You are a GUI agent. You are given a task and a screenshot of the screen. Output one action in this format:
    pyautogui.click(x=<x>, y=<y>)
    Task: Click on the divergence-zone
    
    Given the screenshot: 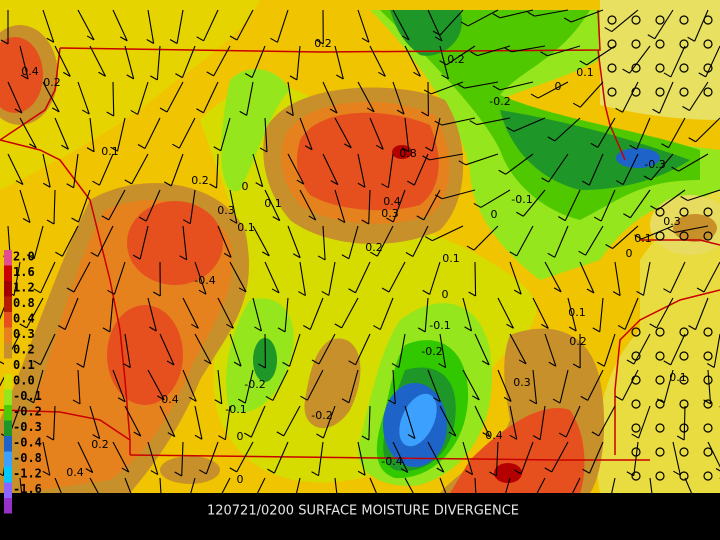 What is the action you would take?
    pyautogui.click(x=255, y=130)
    